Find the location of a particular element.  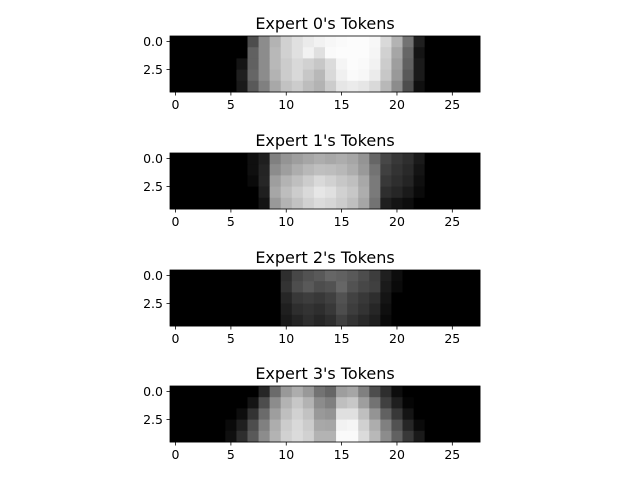

axes-frame is located at coordinates (325, 181).